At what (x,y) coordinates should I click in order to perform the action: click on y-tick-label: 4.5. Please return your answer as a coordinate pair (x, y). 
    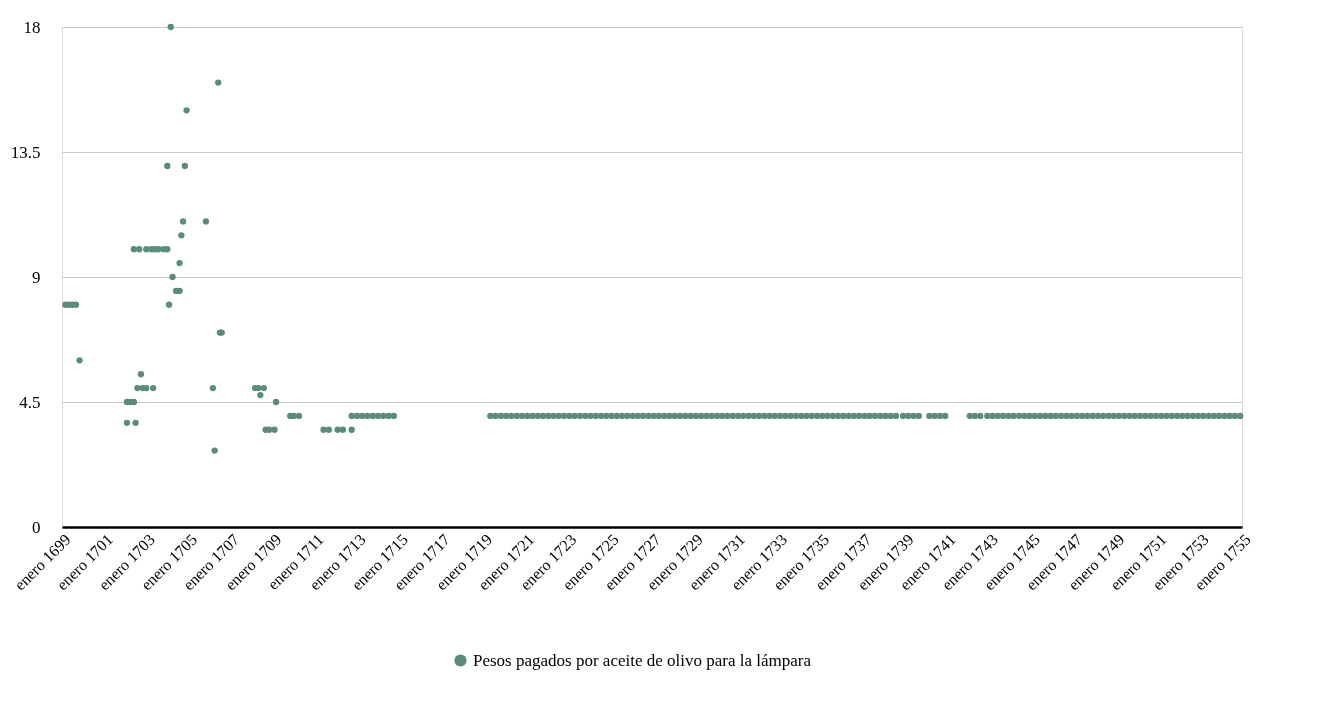
    Looking at the image, I should click on (30, 402).